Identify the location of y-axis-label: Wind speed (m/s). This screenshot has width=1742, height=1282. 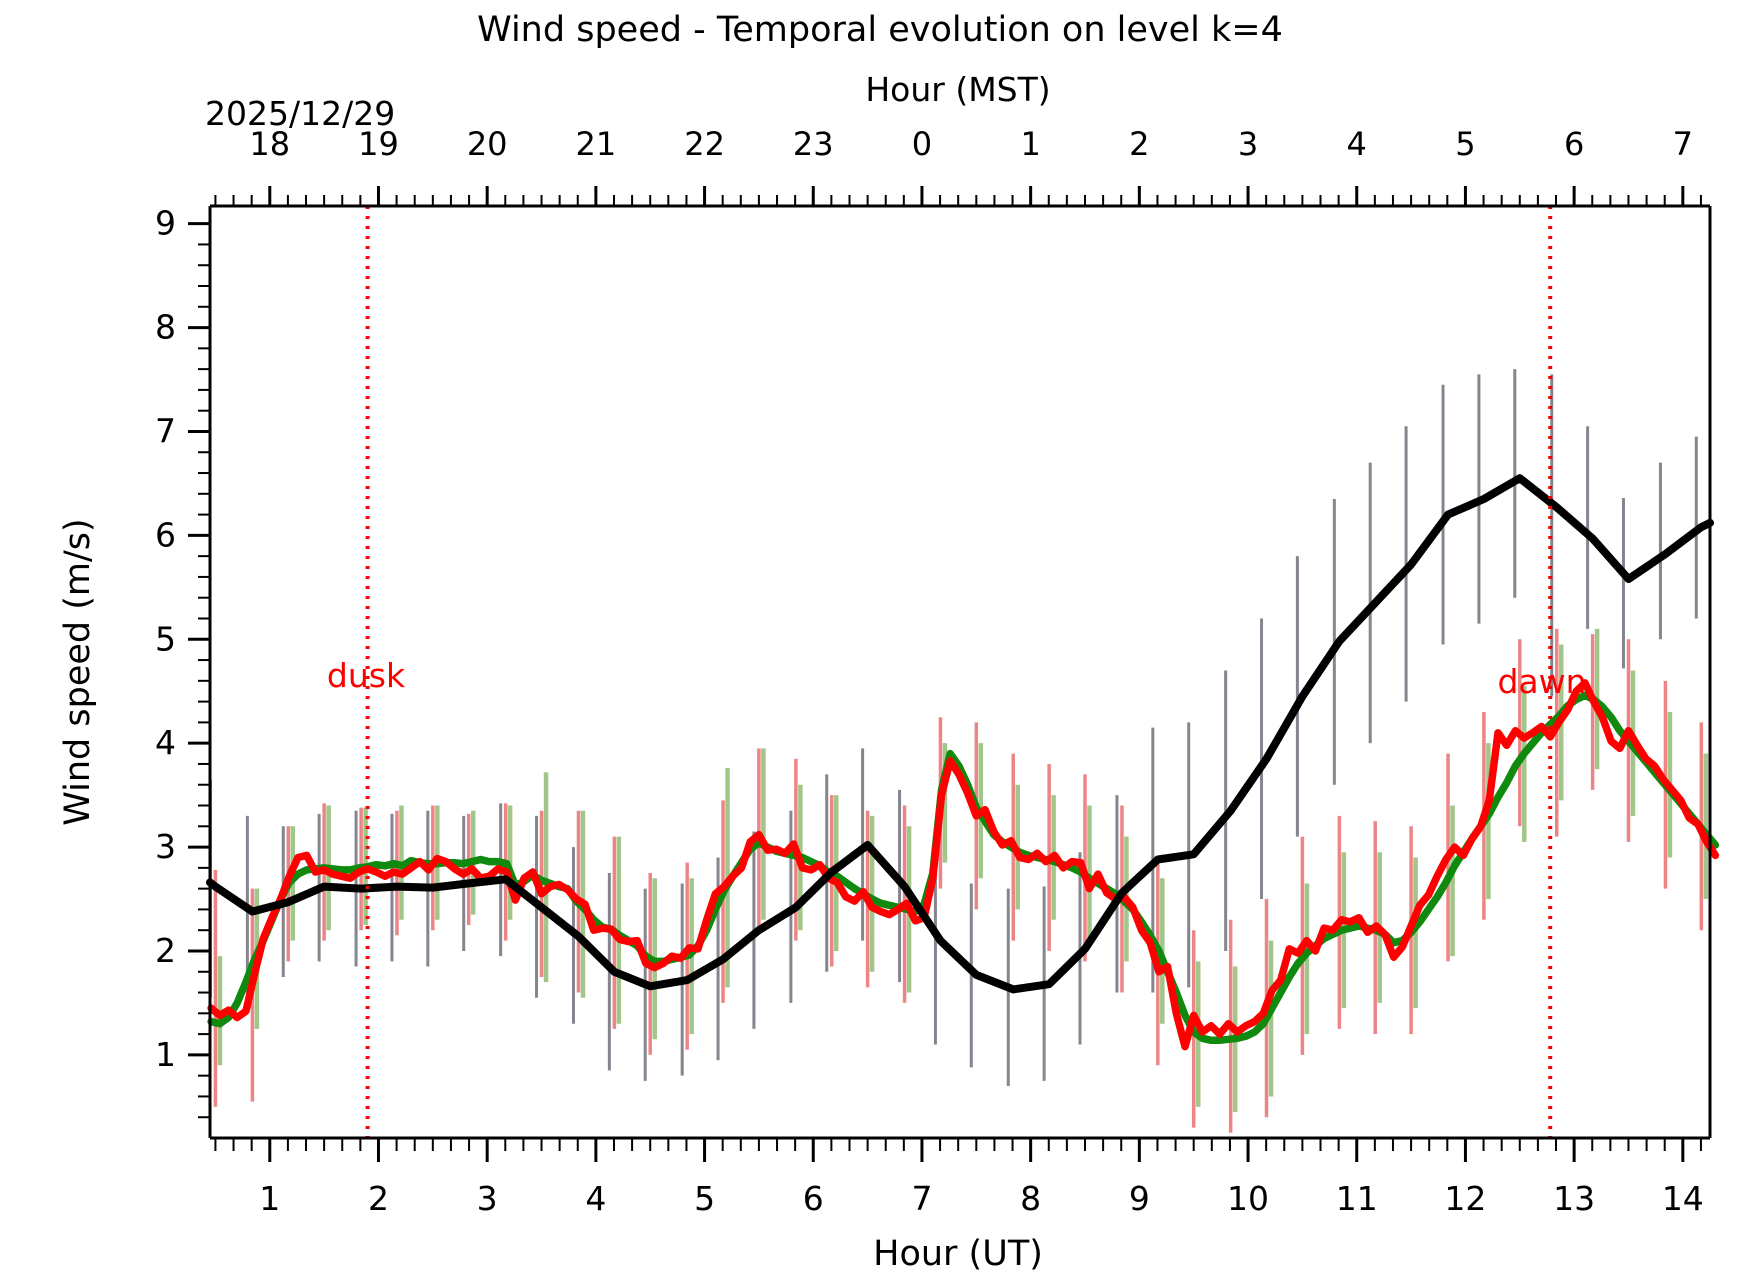
(78, 672).